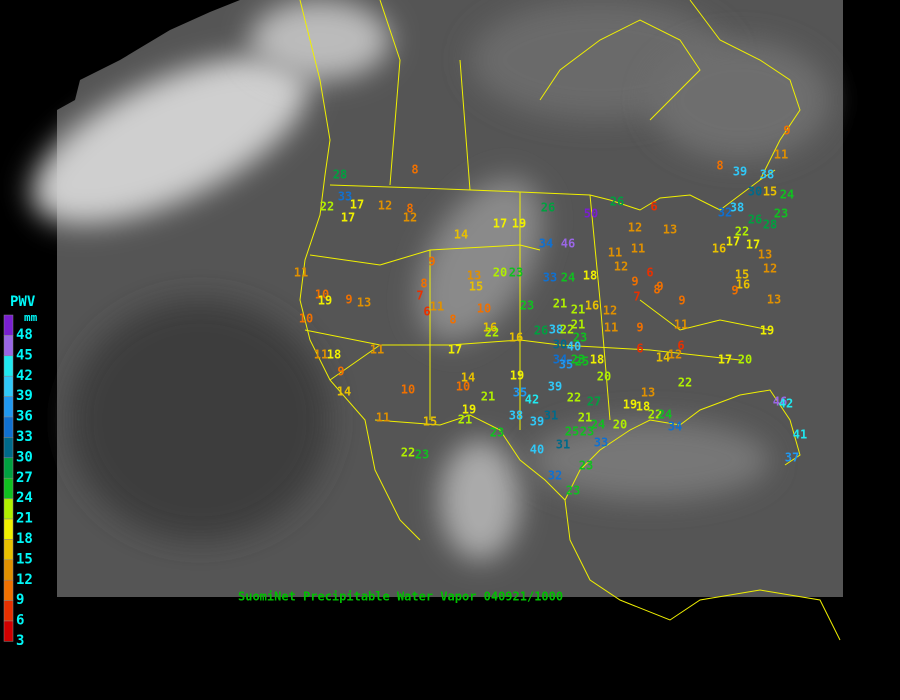 This screenshot has height=700, width=900. I want to click on station-value: 42, so click(786, 404).